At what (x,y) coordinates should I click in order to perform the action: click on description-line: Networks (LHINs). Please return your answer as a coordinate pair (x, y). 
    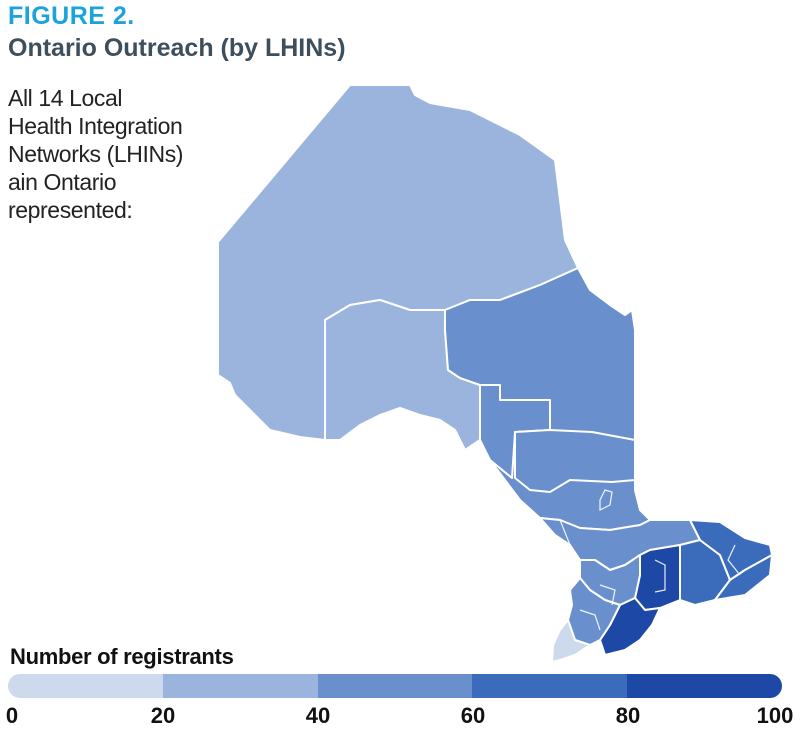
    Looking at the image, I should click on (96, 154).